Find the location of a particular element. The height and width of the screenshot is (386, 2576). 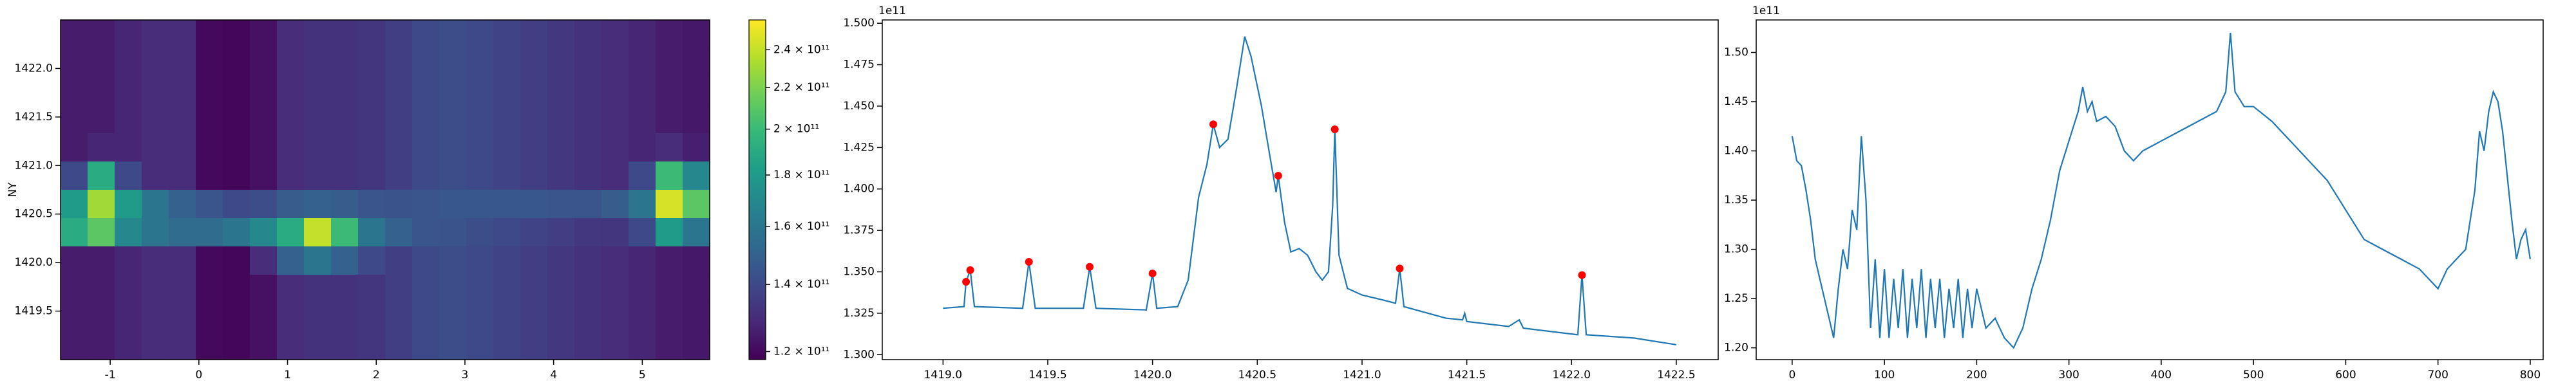

y-tick-label: 1421.5 is located at coordinates (34, 117).